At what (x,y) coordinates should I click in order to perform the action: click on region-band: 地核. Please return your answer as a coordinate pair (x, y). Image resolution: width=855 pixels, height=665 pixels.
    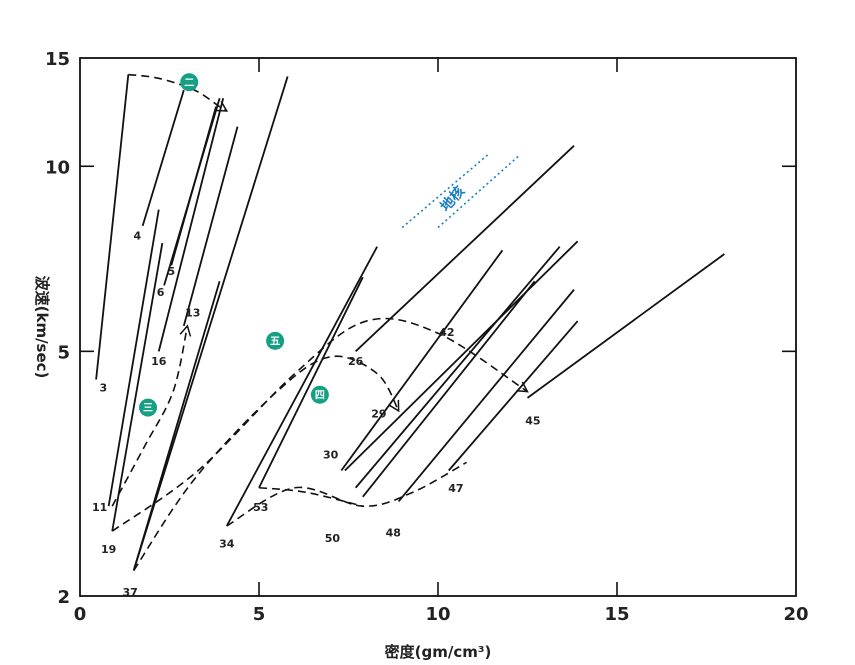
    Looking at the image, I should click on (461, 191).